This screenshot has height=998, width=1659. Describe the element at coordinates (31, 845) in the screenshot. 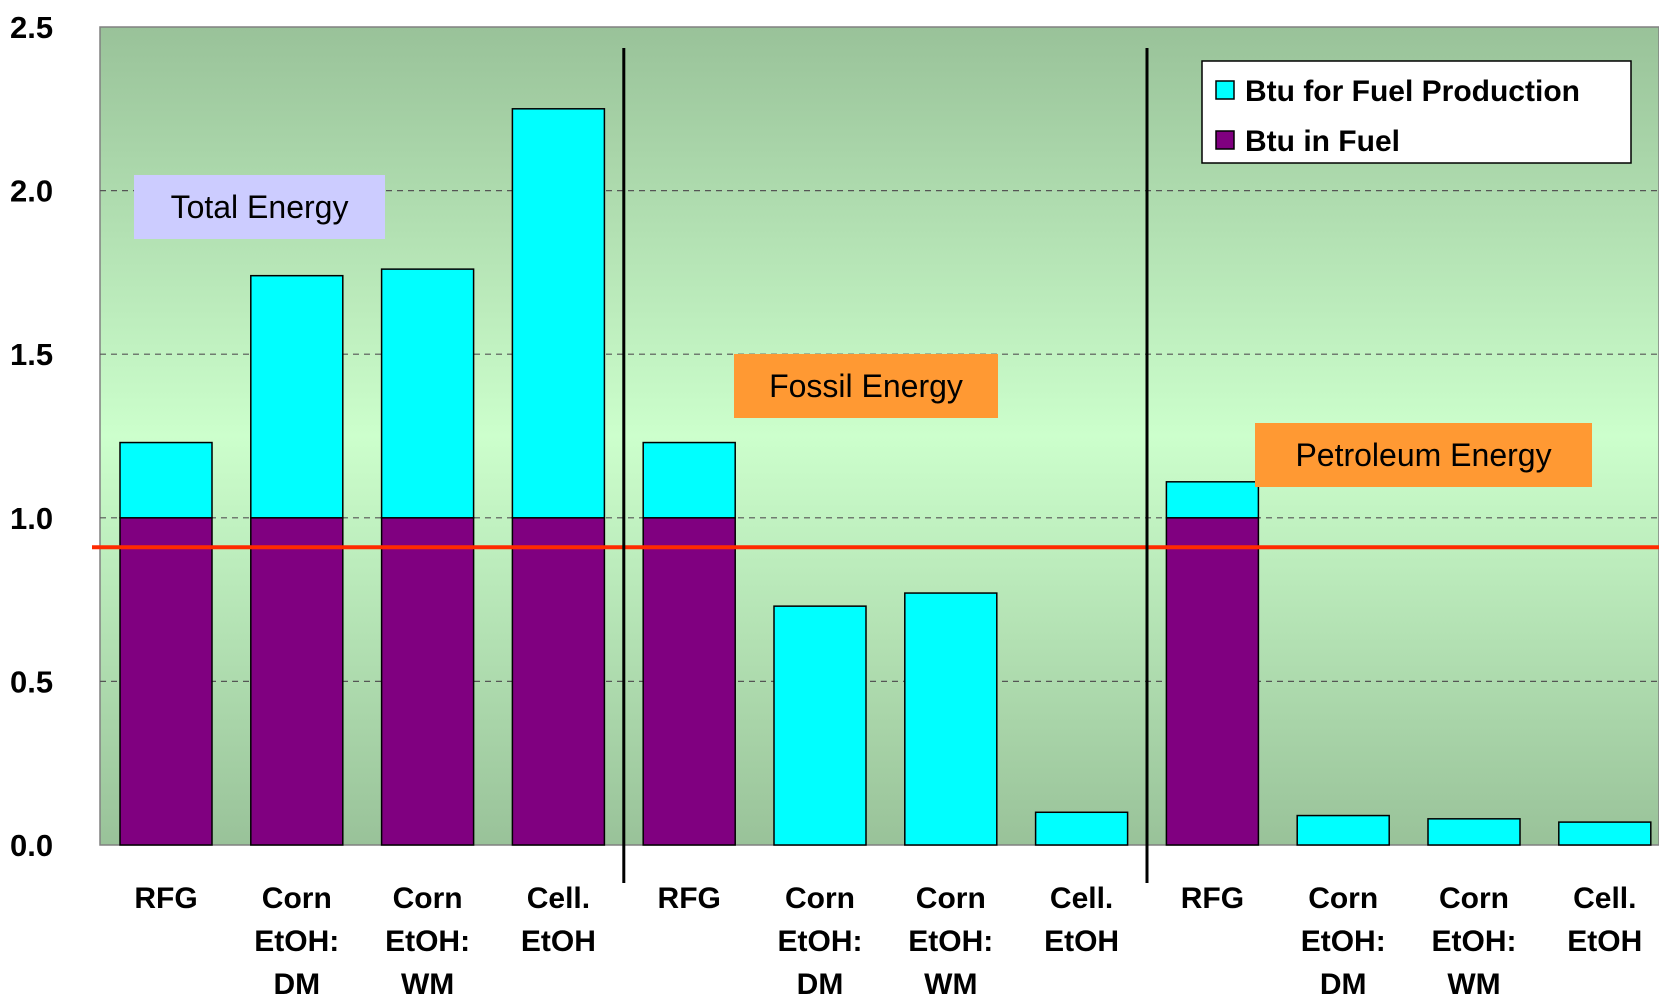

I see `y-tick-label: 0.0` at that location.